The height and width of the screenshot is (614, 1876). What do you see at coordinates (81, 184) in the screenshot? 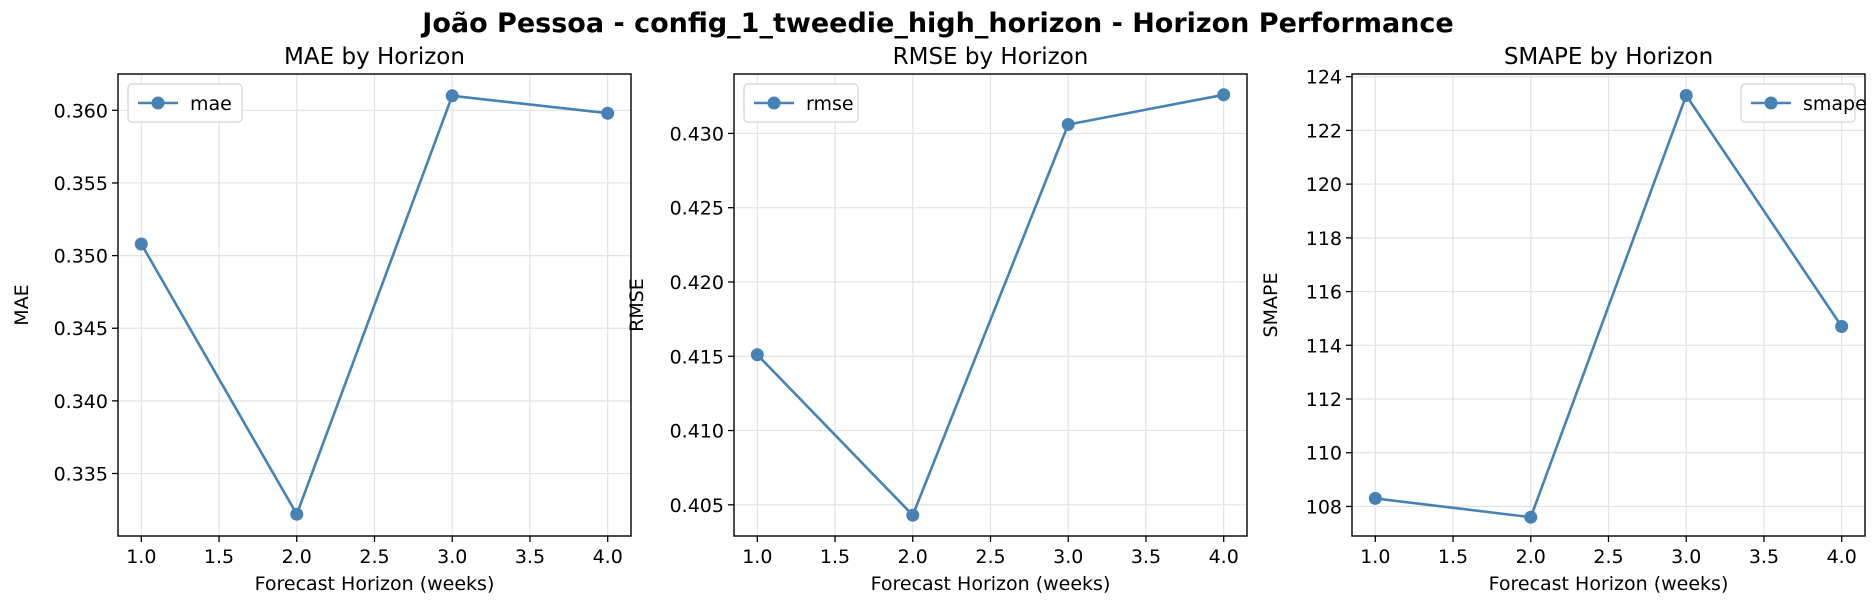
I see `y-tick-label: 0.355` at bounding box center [81, 184].